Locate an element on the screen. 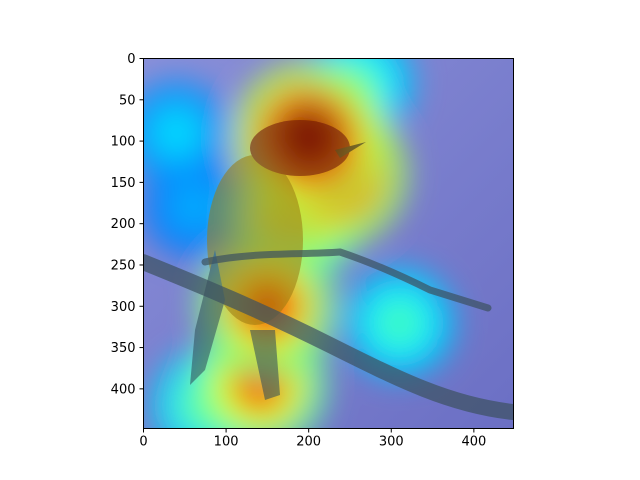  x-axis: 0 100 200 300 400 is located at coordinates (312, 439).